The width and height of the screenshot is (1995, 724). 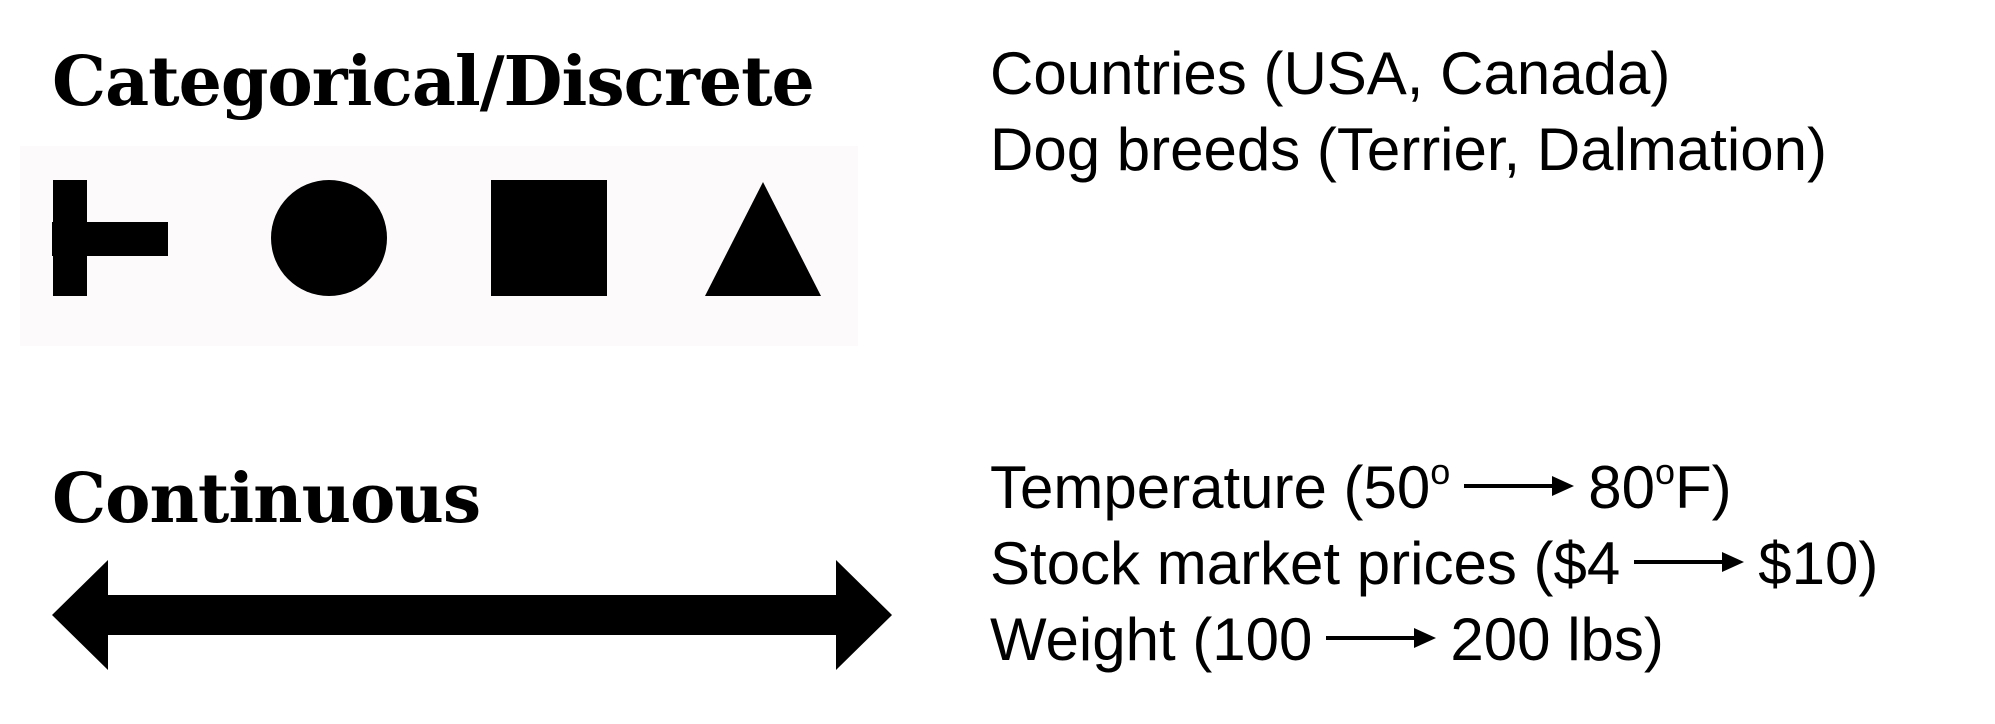 I want to click on example-dog-breeds: Dog breeds (Terrier, Dalmation), so click(x=1408, y=149).